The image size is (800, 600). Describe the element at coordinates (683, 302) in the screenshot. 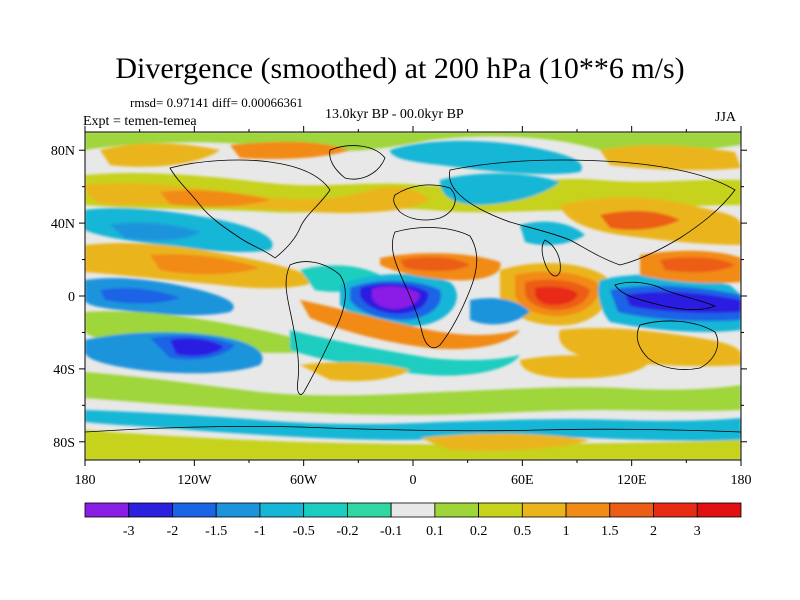

I see `field-mc-deepblue` at that location.